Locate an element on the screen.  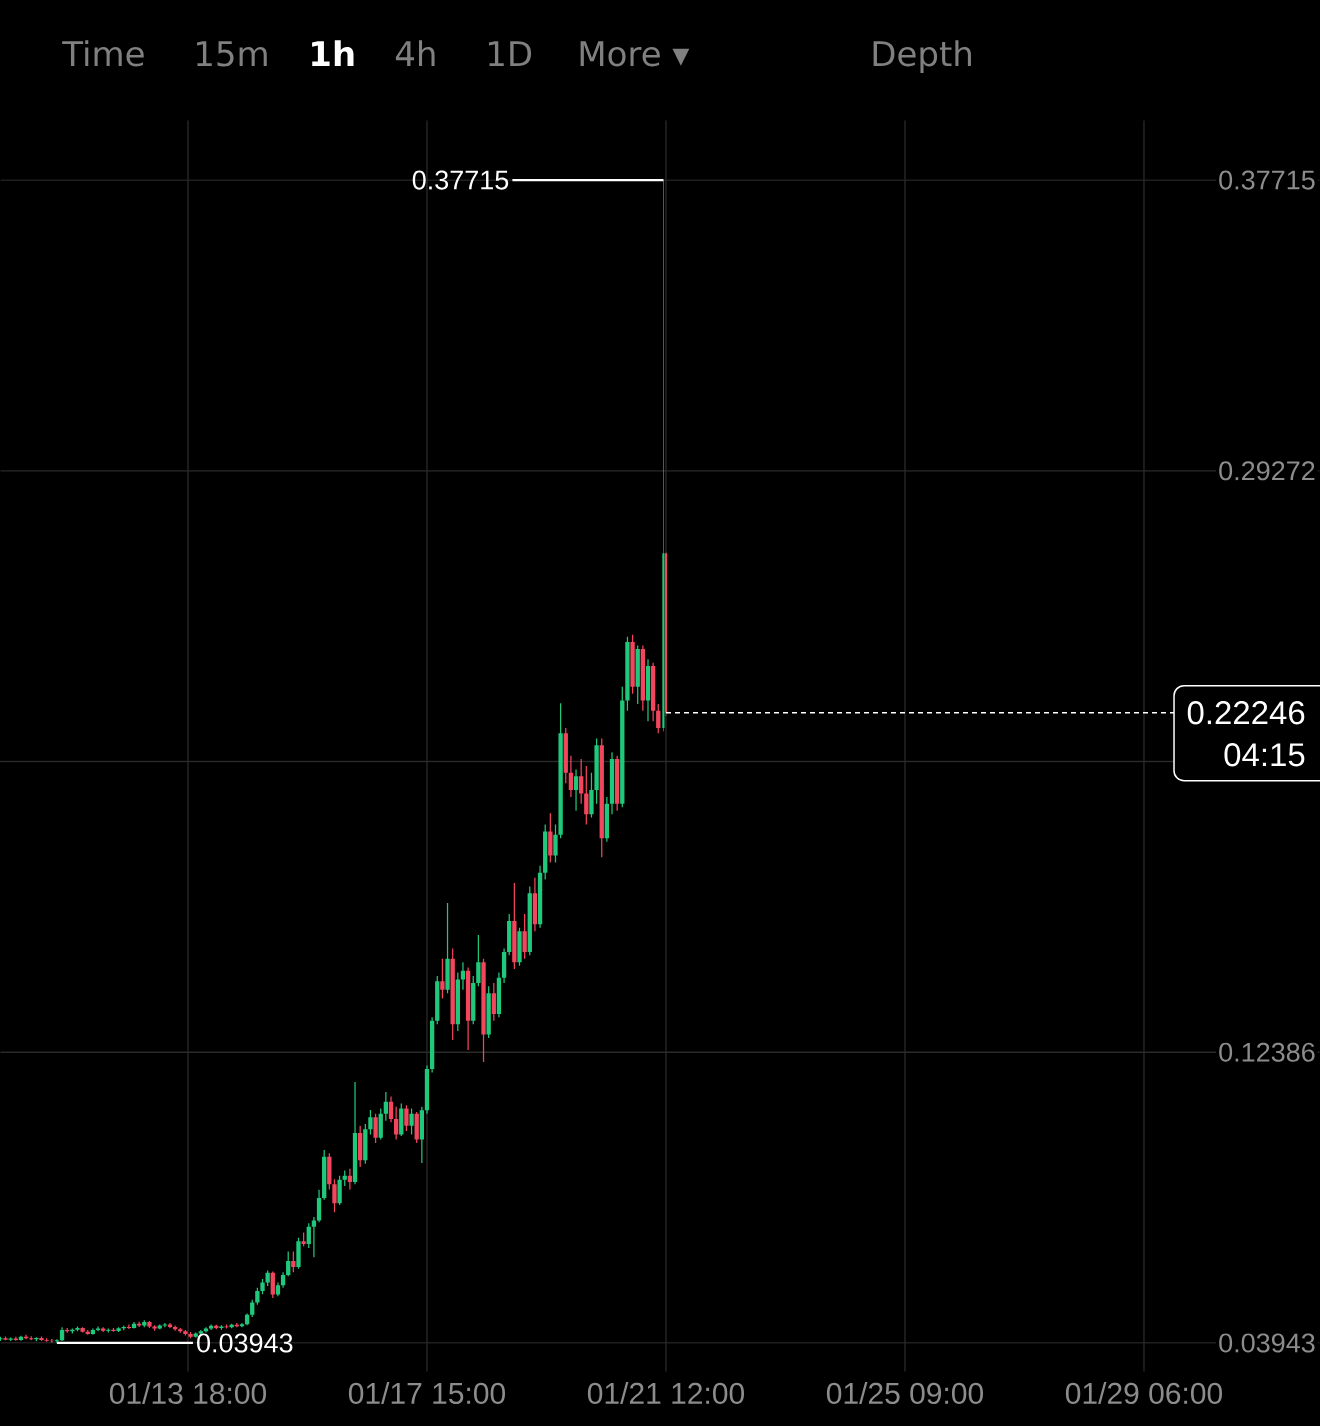
ref-line-label: 0.22246 is located at coordinates (1246, 713).